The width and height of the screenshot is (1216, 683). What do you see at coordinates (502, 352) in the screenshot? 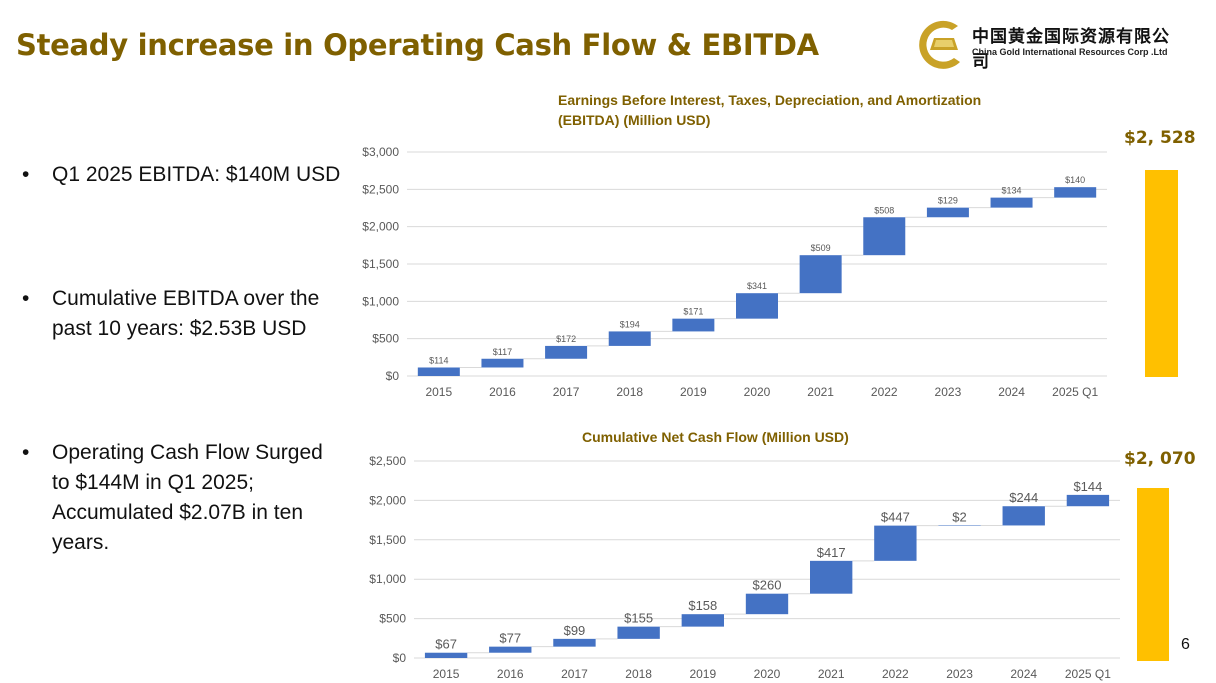
I see `data-label: $117` at bounding box center [502, 352].